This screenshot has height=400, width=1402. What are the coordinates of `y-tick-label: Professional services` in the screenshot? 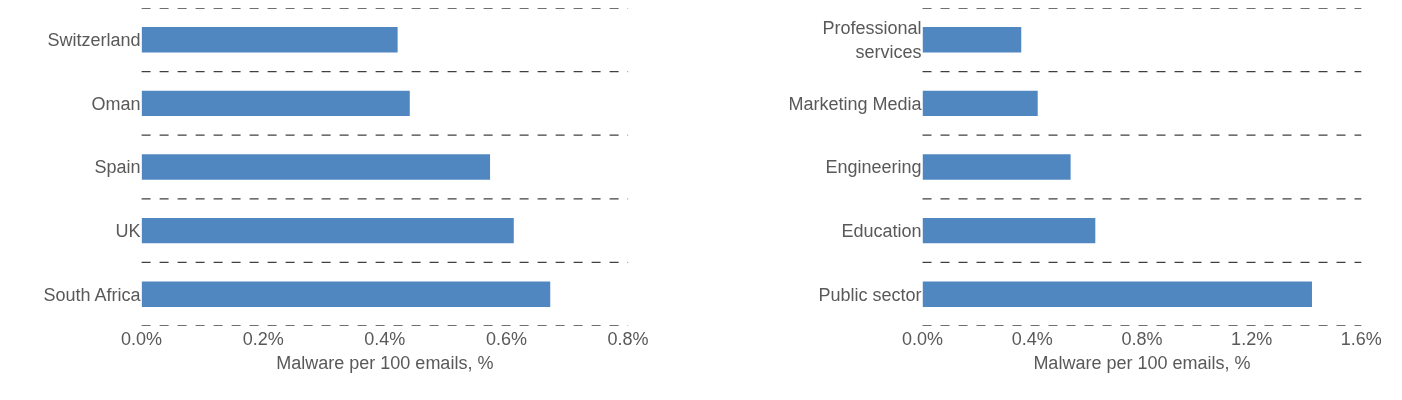 It's located at (872, 40).